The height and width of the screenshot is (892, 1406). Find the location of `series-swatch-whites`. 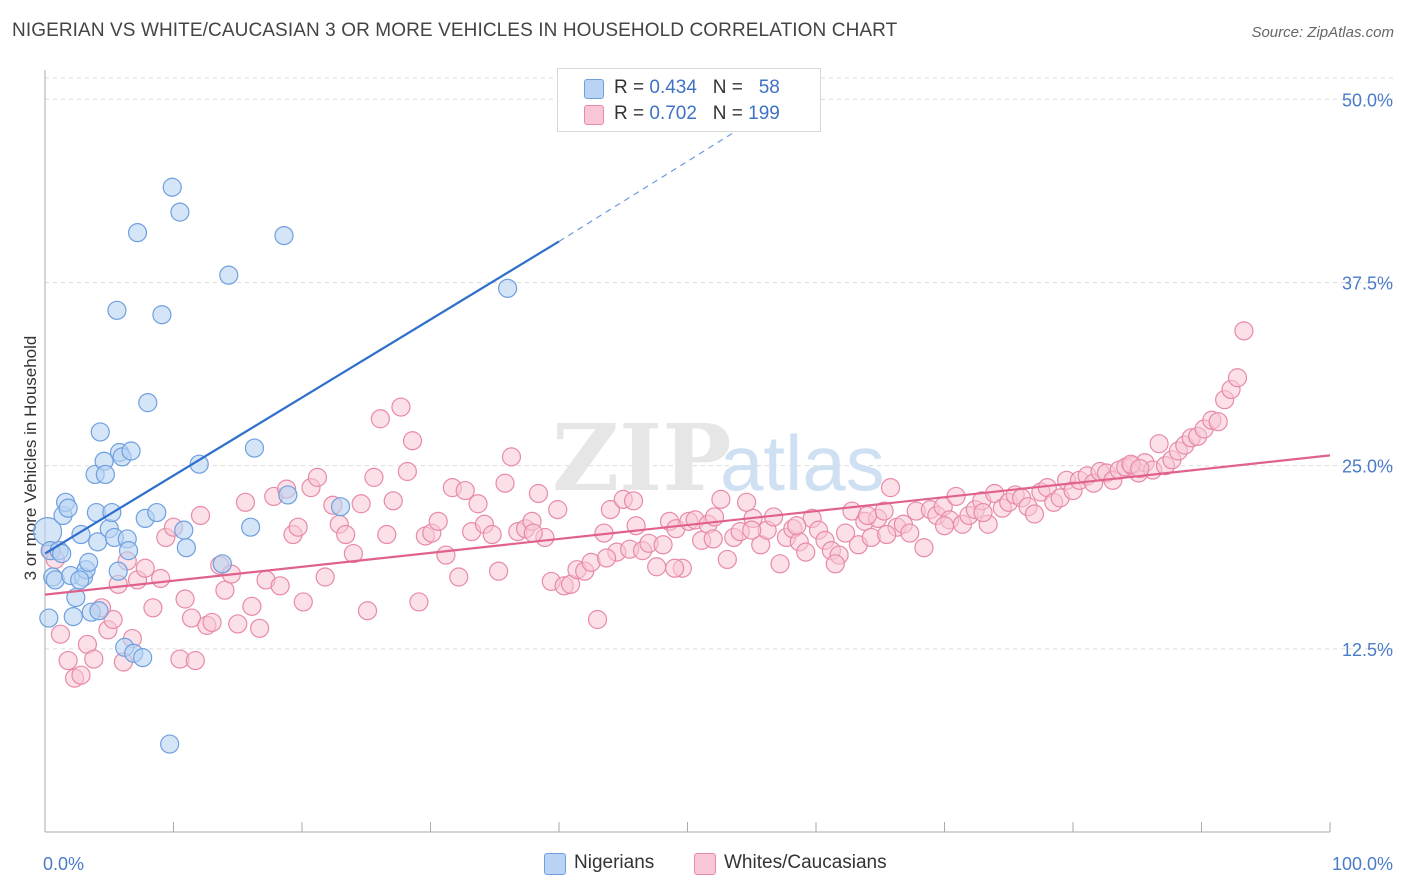

series-swatch-whites is located at coordinates (705, 864).